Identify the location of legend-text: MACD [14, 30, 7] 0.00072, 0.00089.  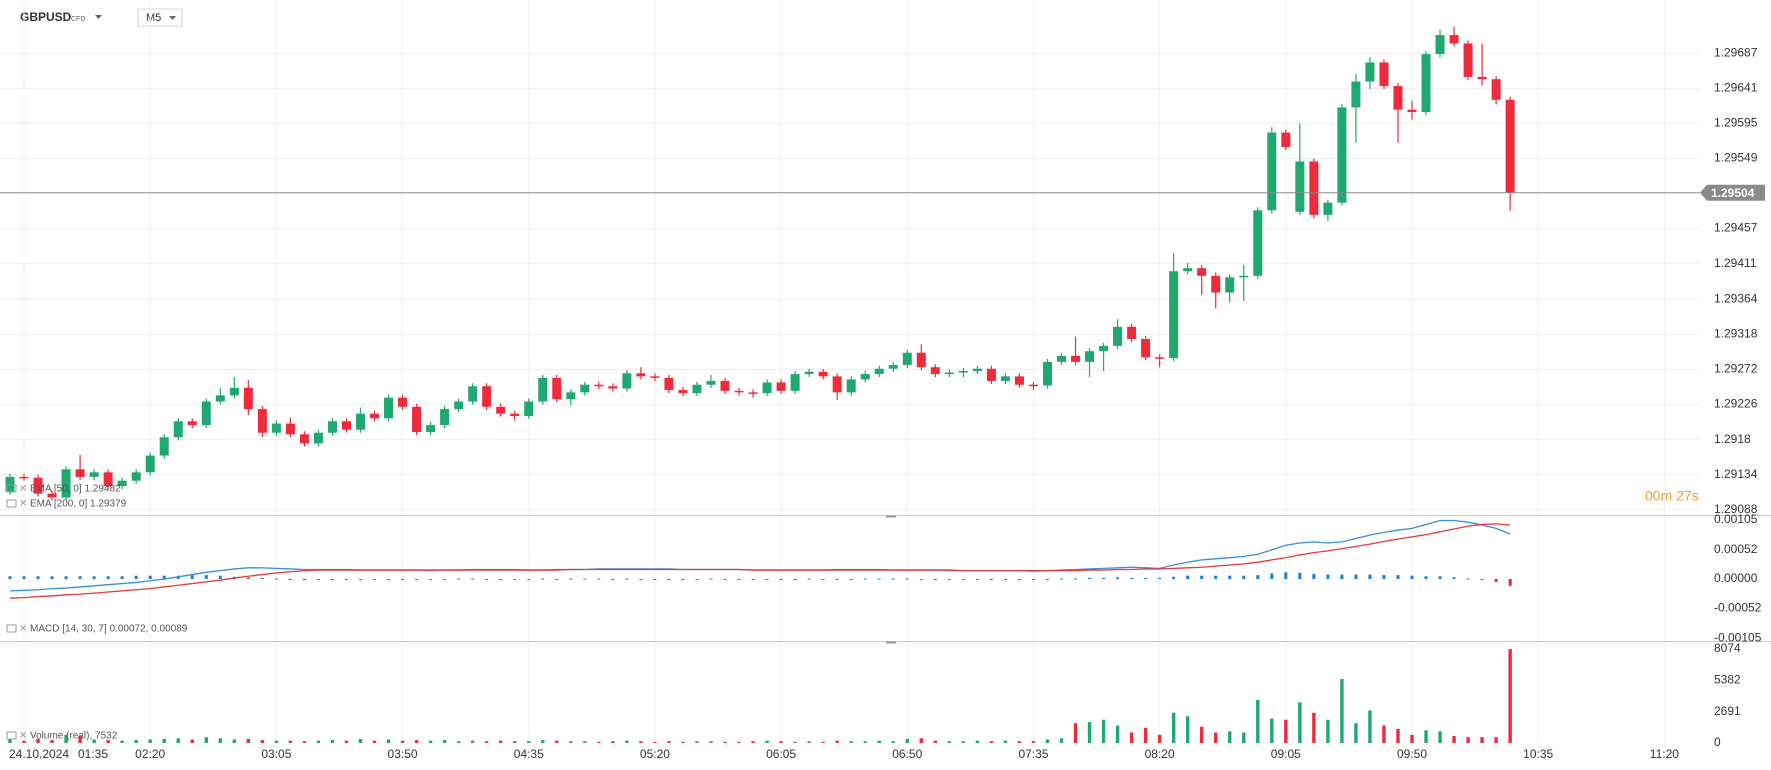
(109, 629).